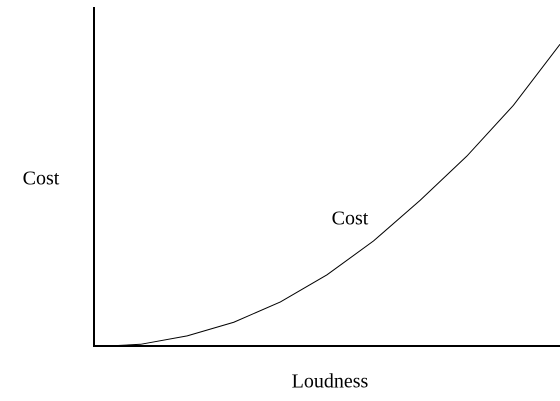 The height and width of the screenshot is (401, 560). What do you see at coordinates (41, 179) in the screenshot?
I see `y-axis-label: Cost` at bounding box center [41, 179].